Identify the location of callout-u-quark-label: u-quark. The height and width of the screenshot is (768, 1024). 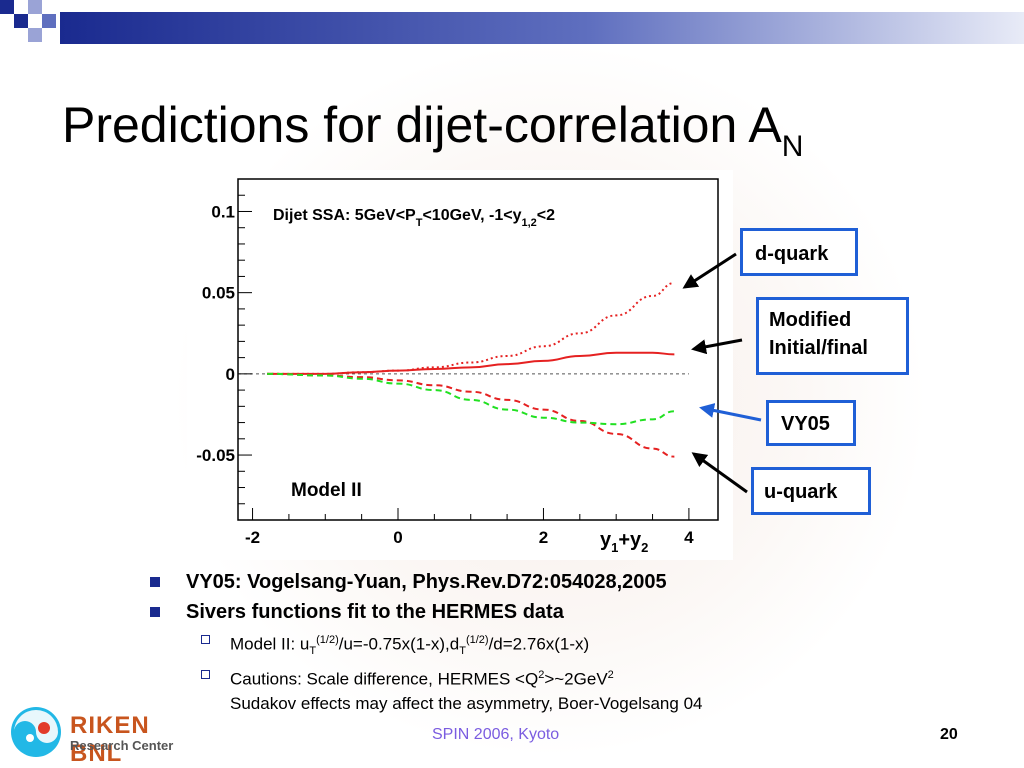
(801, 492).